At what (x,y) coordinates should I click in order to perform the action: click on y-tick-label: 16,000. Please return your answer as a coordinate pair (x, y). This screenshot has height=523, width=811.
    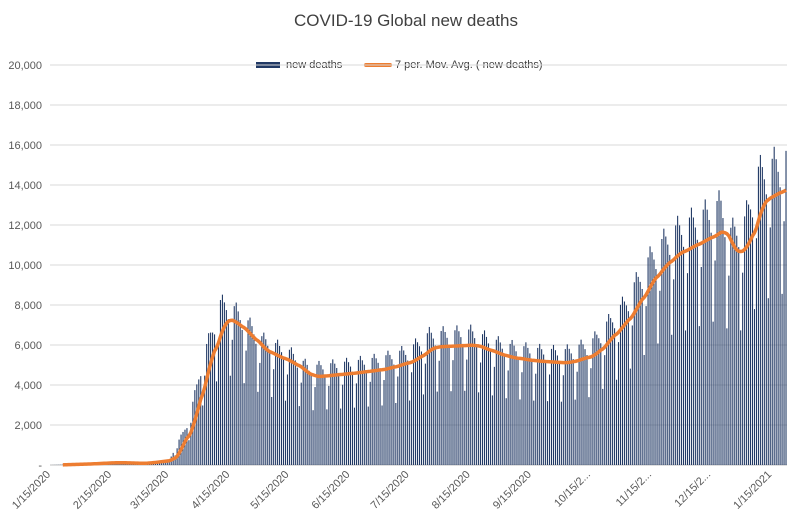
    Looking at the image, I should click on (25, 146).